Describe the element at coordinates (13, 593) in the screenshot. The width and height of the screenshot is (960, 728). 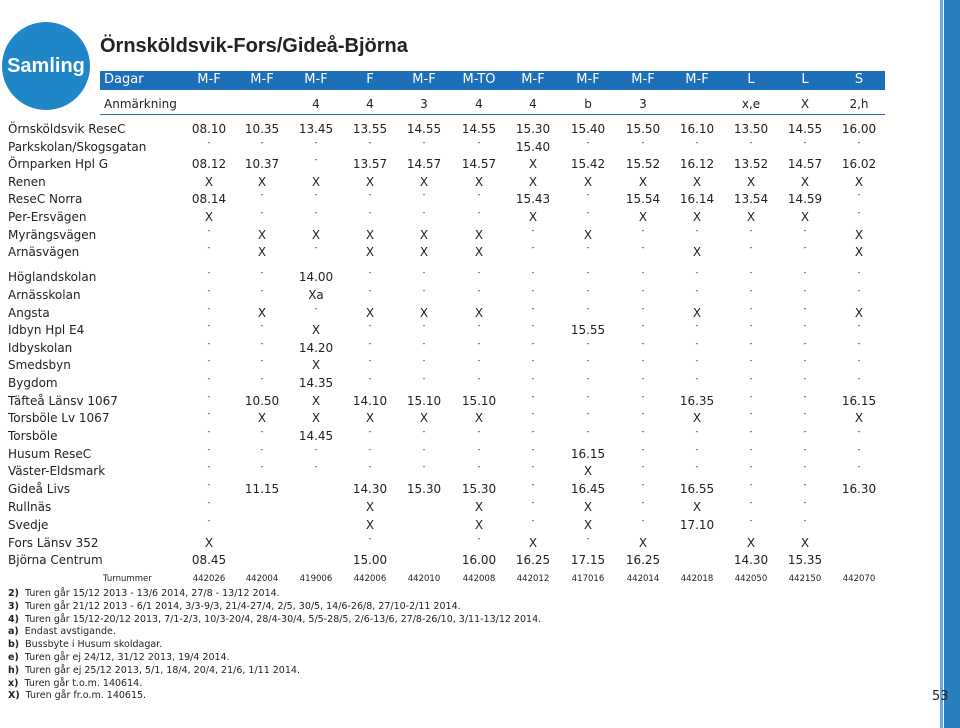
I see `footnote-key: 2)` at that location.